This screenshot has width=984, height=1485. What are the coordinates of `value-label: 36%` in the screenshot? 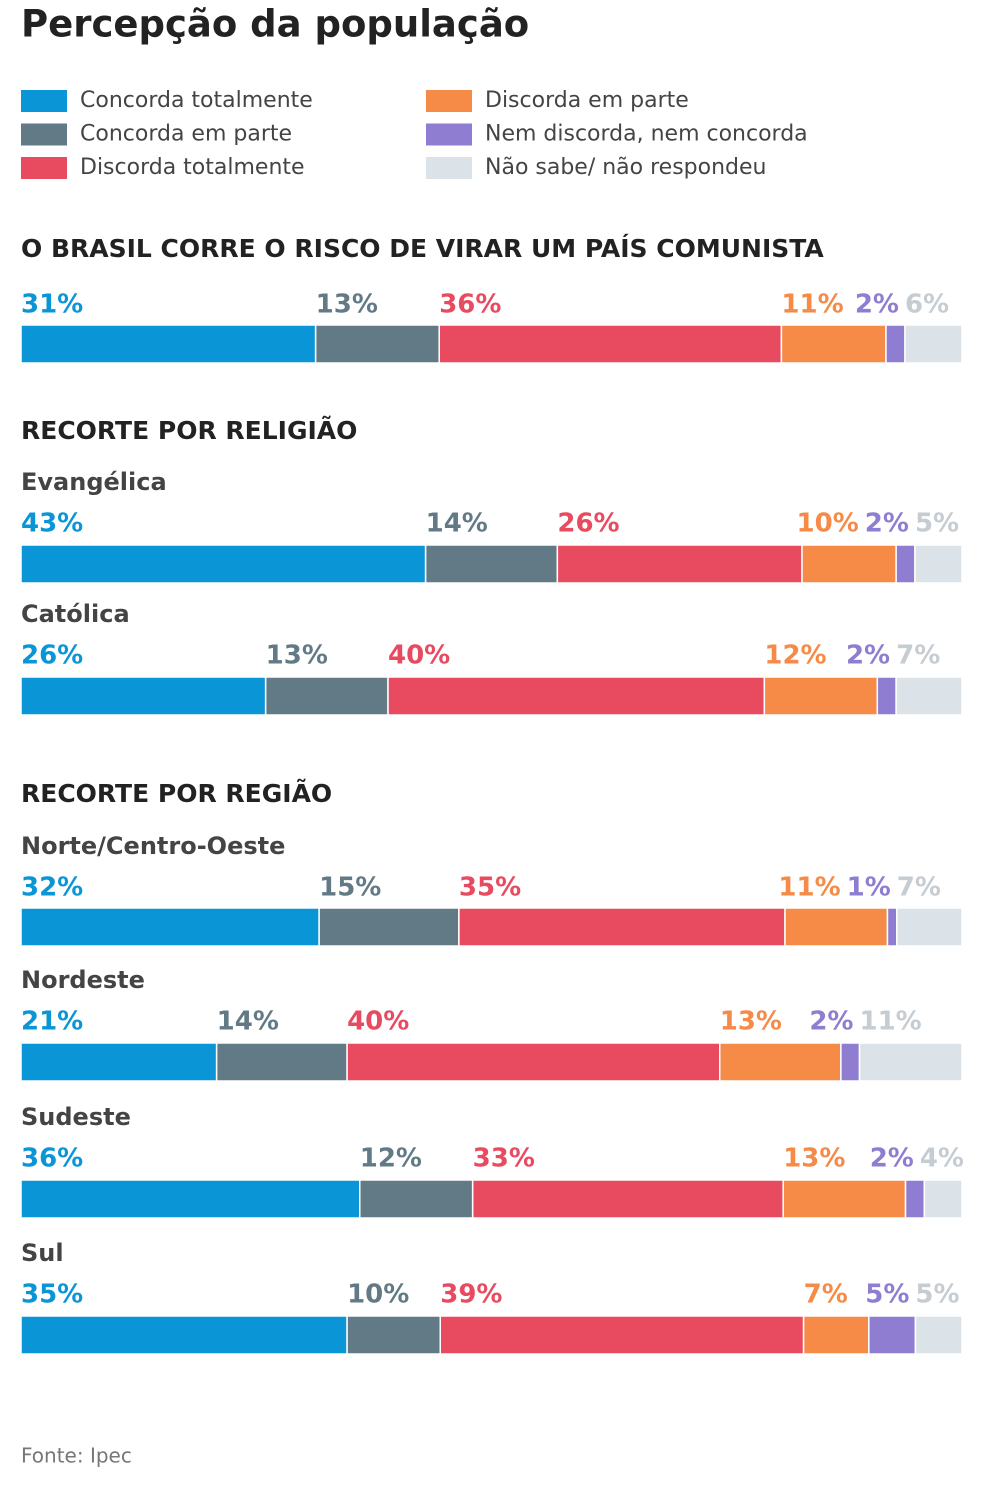 It's located at (52, 1159).